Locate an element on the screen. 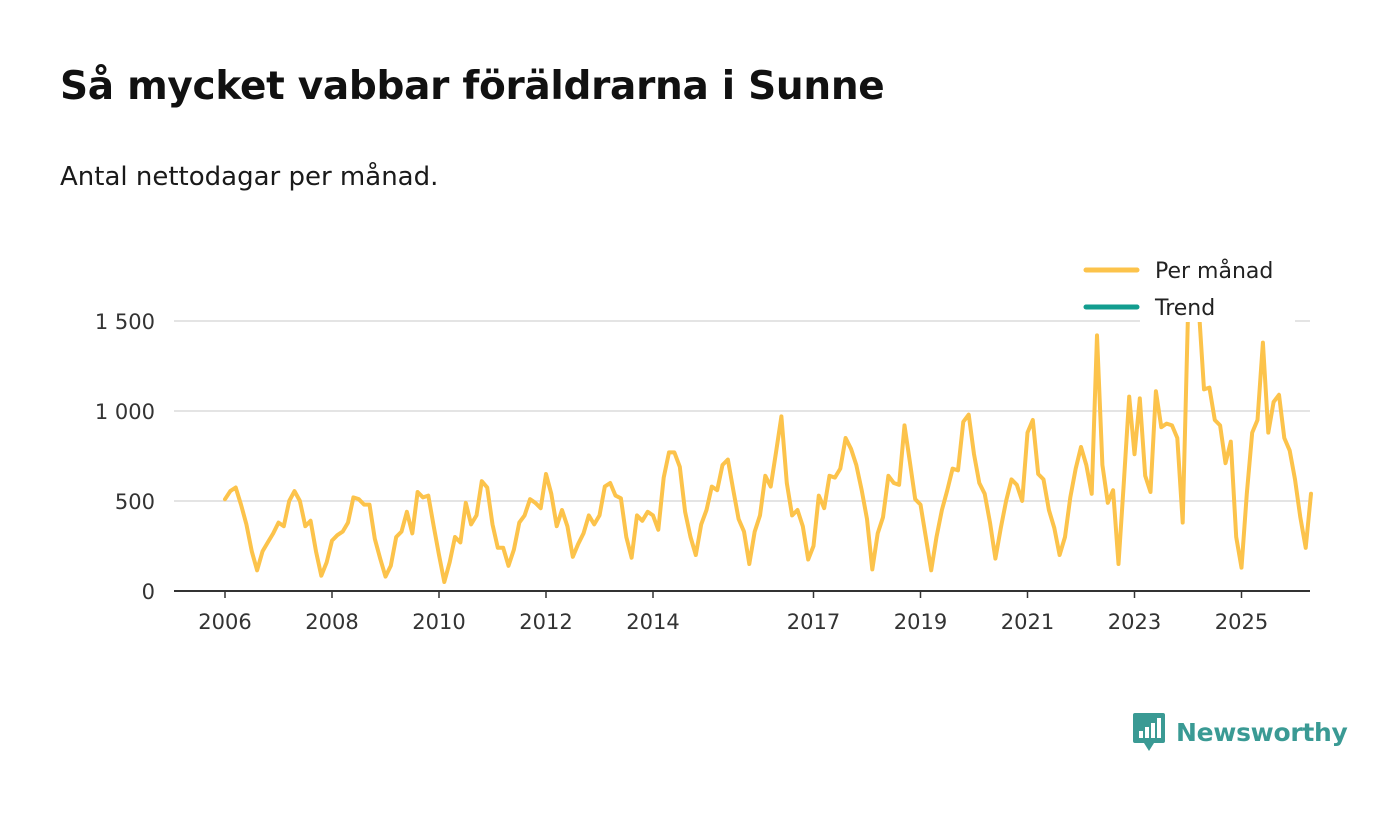 This screenshot has height=813, width=1400. newsworthy-logo: Newsworthy is located at coordinates (1240, 732).